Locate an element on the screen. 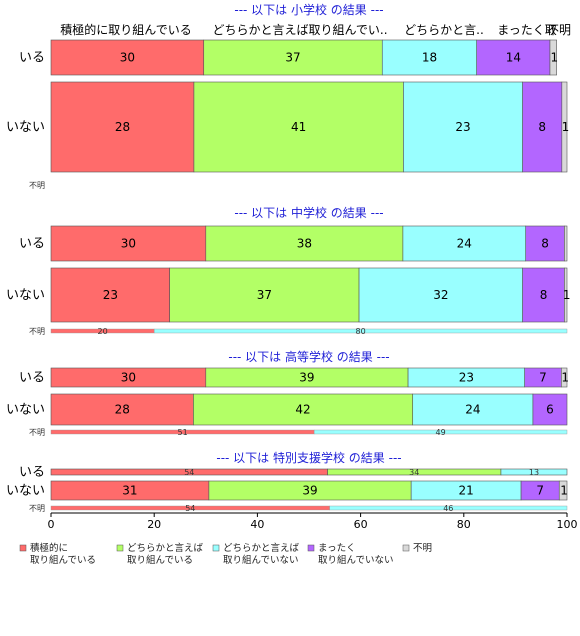 This screenshot has height=636, width=580. unknown-data-label: 51 is located at coordinates (182, 432).